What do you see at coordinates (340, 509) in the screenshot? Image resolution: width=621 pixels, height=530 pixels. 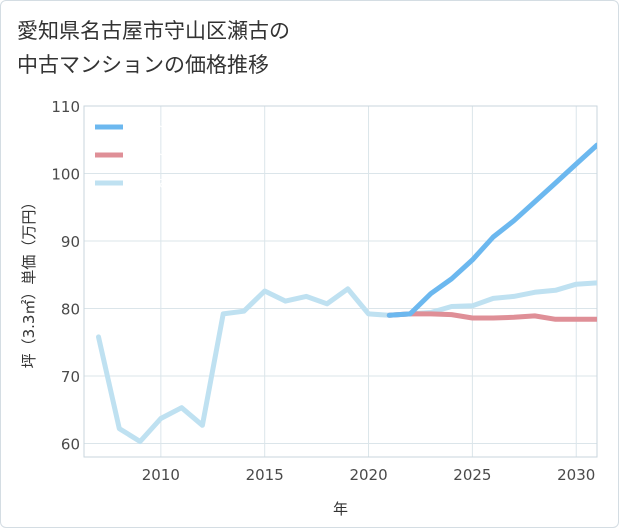 I see `x-axis-label: 年` at bounding box center [340, 509].